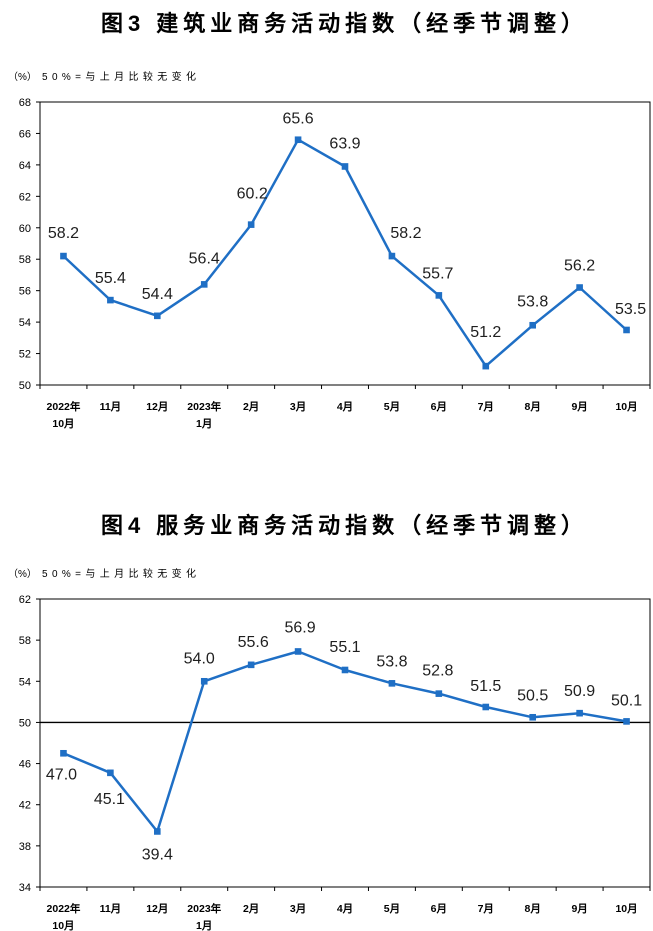 Image resolution: width=653 pixels, height=931 pixels. I want to click on data-label: 51.2, so click(485, 332).